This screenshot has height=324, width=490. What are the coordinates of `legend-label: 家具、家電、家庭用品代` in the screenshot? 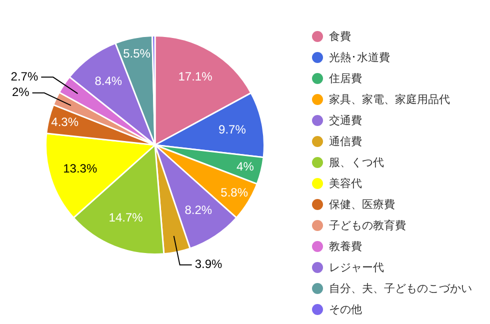 It's located at (389, 99).